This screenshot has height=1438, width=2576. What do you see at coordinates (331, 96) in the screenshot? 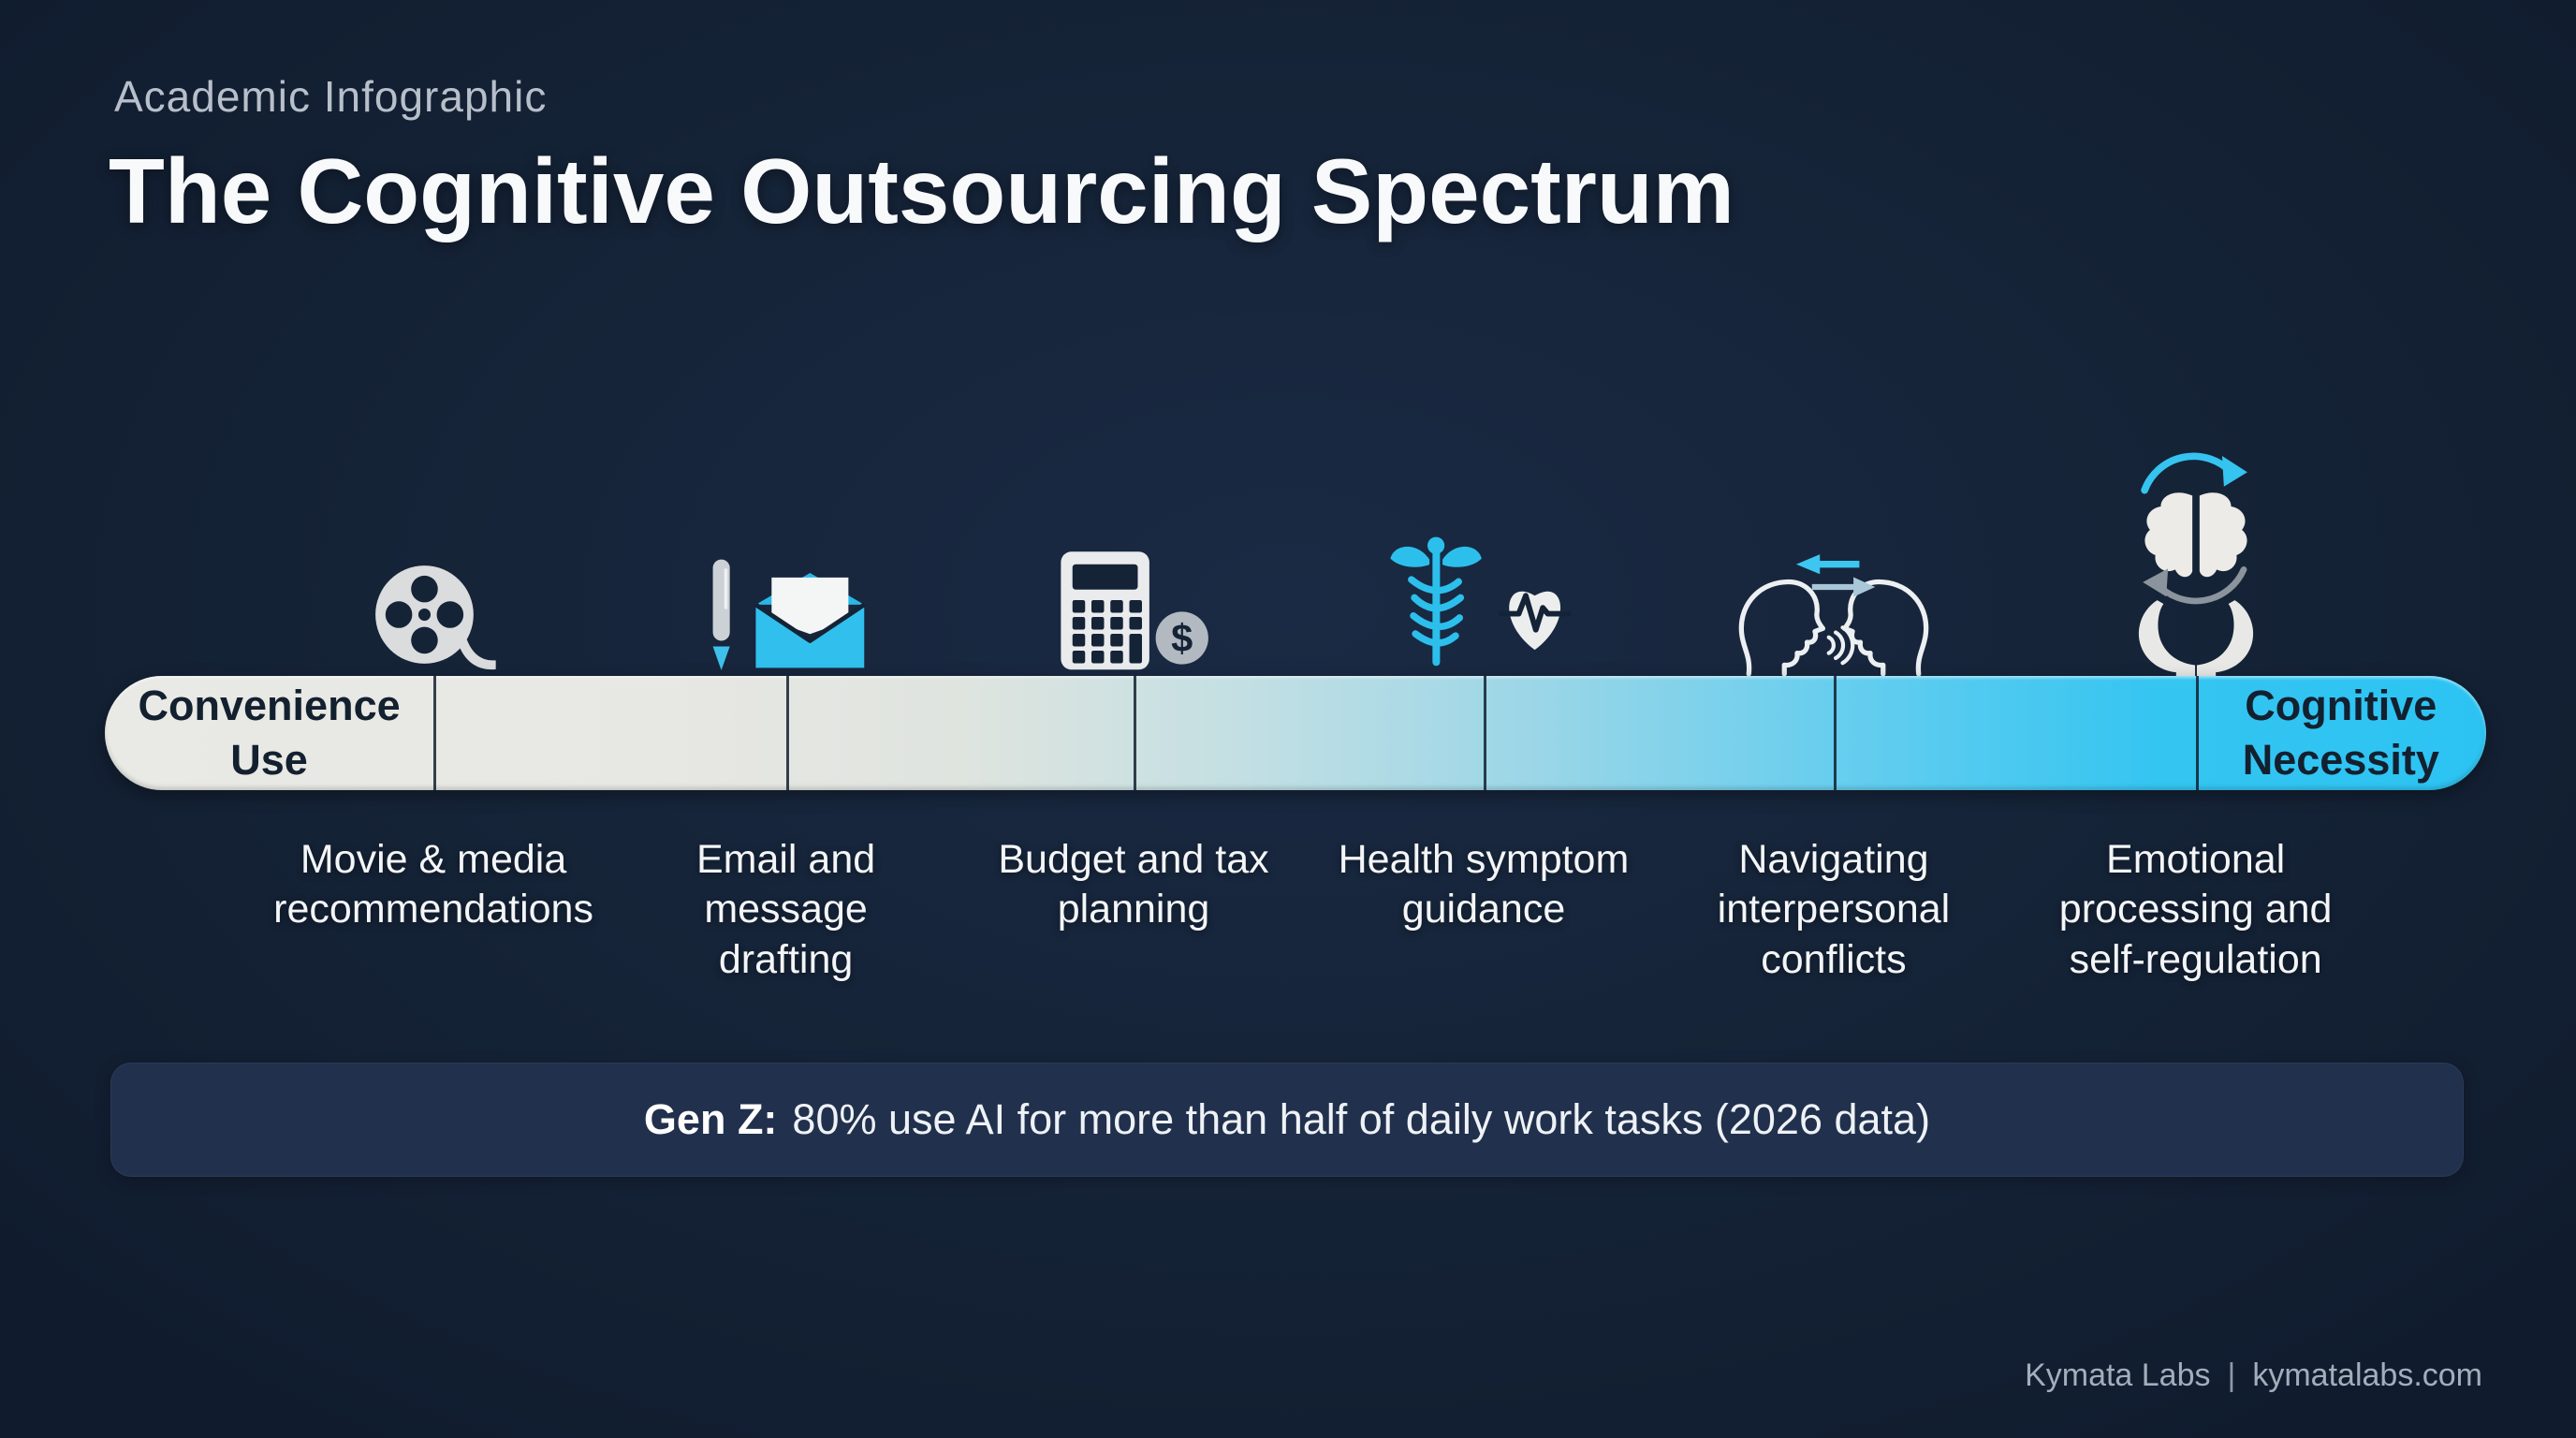
I see `eyebrow-label: Academic Infographic` at bounding box center [331, 96].